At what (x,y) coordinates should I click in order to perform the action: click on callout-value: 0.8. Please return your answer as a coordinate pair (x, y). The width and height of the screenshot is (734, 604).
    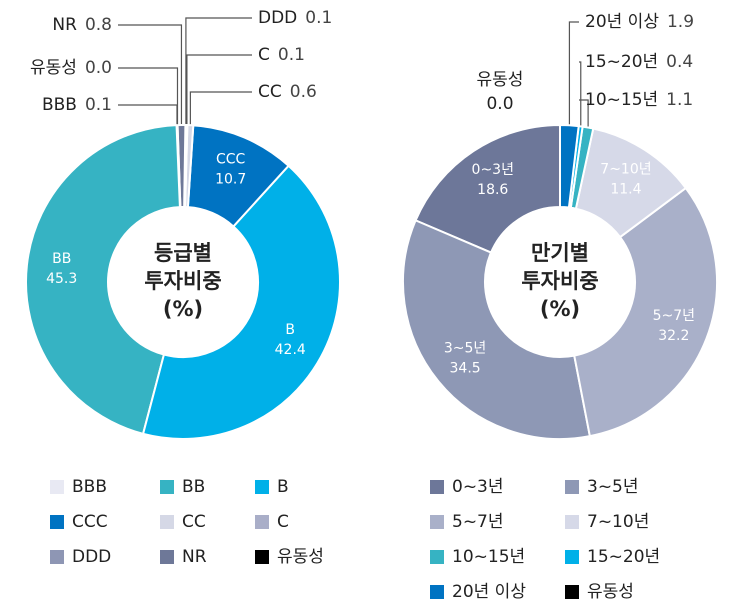
    Looking at the image, I should click on (98, 25).